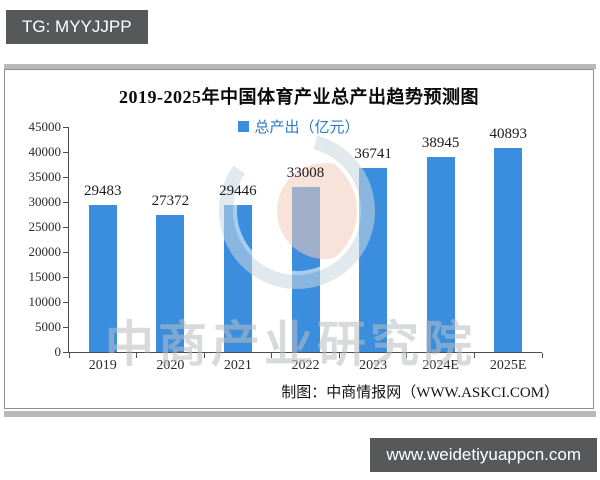 This screenshot has width=600, height=480. What do you see at coordinates (508, 134) in the screenshot?
I see `bar-value-label: 40893` at bounding box center [508, 134].